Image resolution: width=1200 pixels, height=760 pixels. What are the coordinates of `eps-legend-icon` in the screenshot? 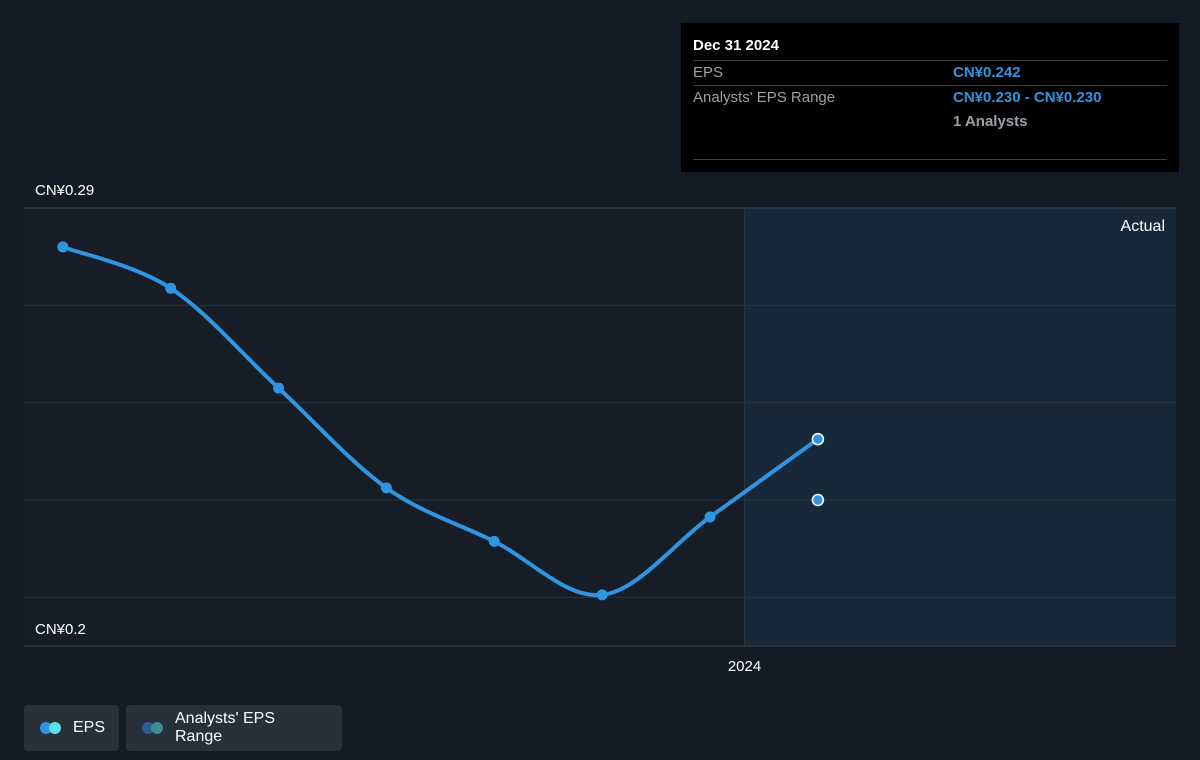 It's located at (52, 728).